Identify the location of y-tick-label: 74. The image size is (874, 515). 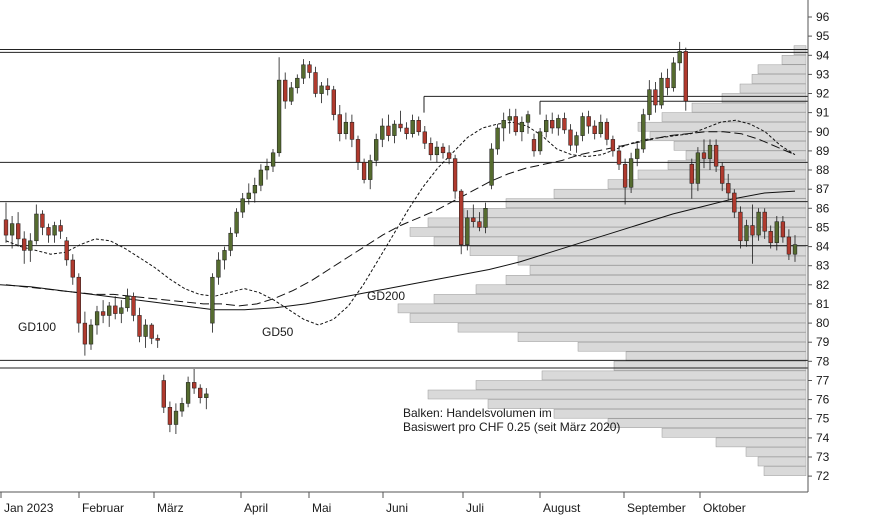
(823, 438).